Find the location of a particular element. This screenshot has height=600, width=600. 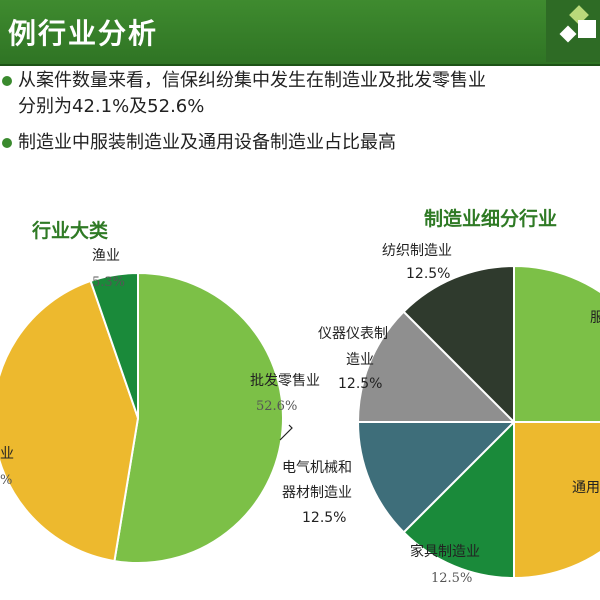

slice-label: 电气机械和 is located at coordinates (317, 468).